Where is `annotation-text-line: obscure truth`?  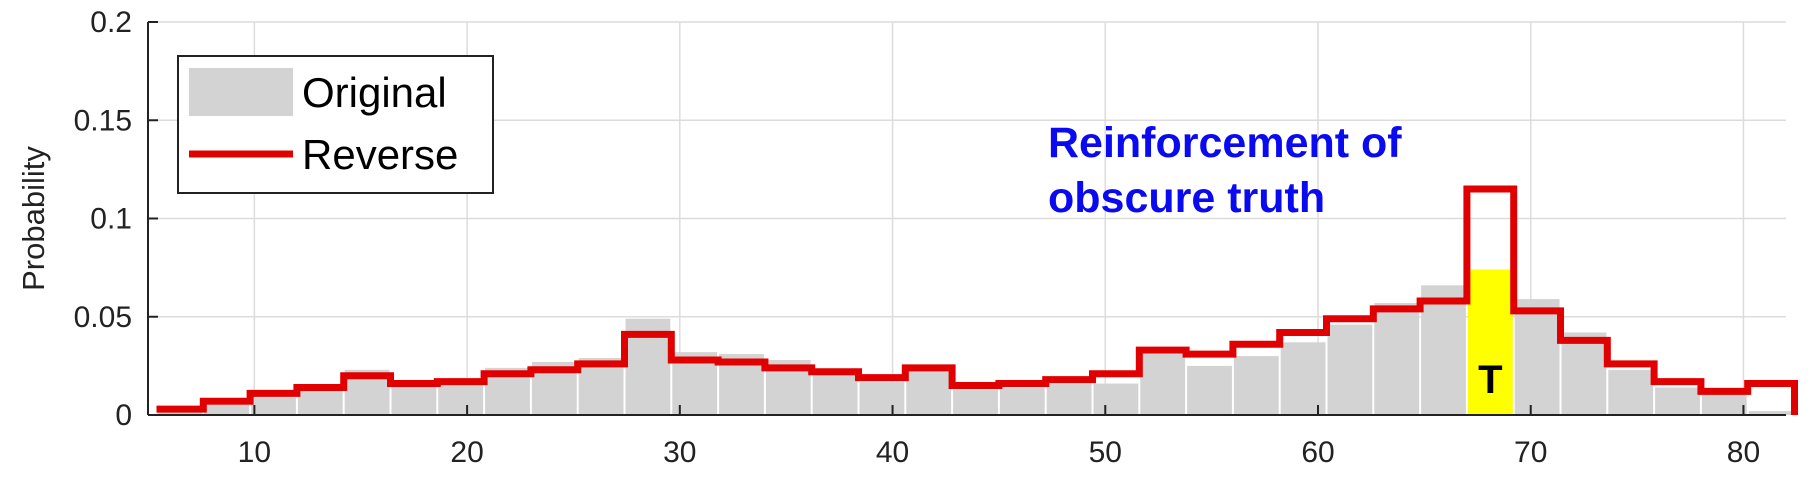 annotation-text-line: obscure truth is located at coordinates (1186, 198).